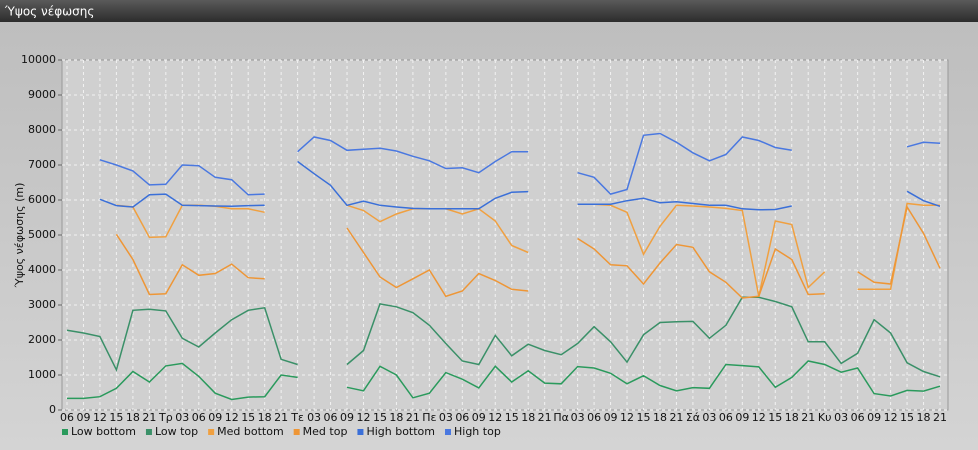 This screenshot has height=450, width=978. What do you see at coordinates (42, 129) in the screenshot?
I see `y-tick-label: 8000` at bounding box center [42, 129].